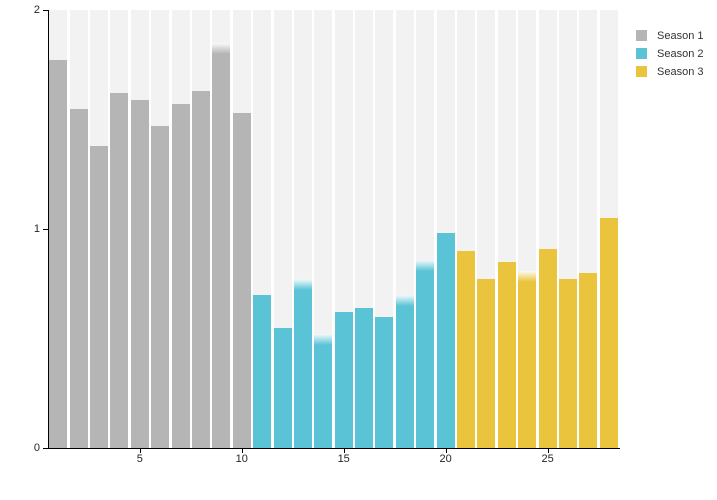 The height and width of the screenshot is (500, 717). Describe the element at coordinates (331, 448) in the screenshot. I see `x-axis-line` at that location.